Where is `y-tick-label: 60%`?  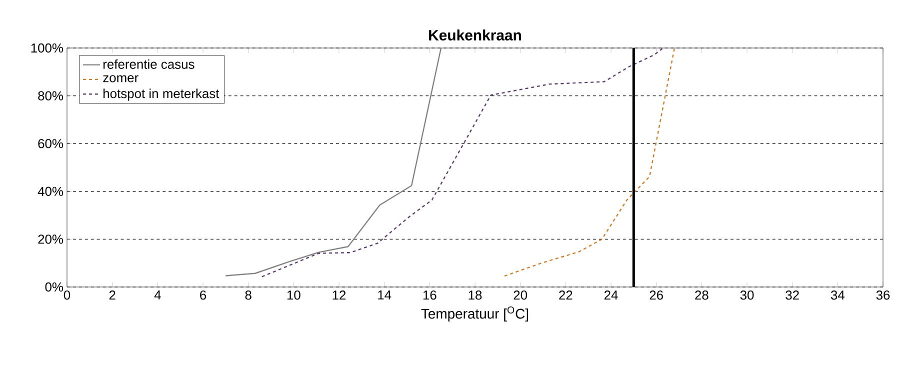
y-tick-label: 60% is located at coordinates (51, 143).